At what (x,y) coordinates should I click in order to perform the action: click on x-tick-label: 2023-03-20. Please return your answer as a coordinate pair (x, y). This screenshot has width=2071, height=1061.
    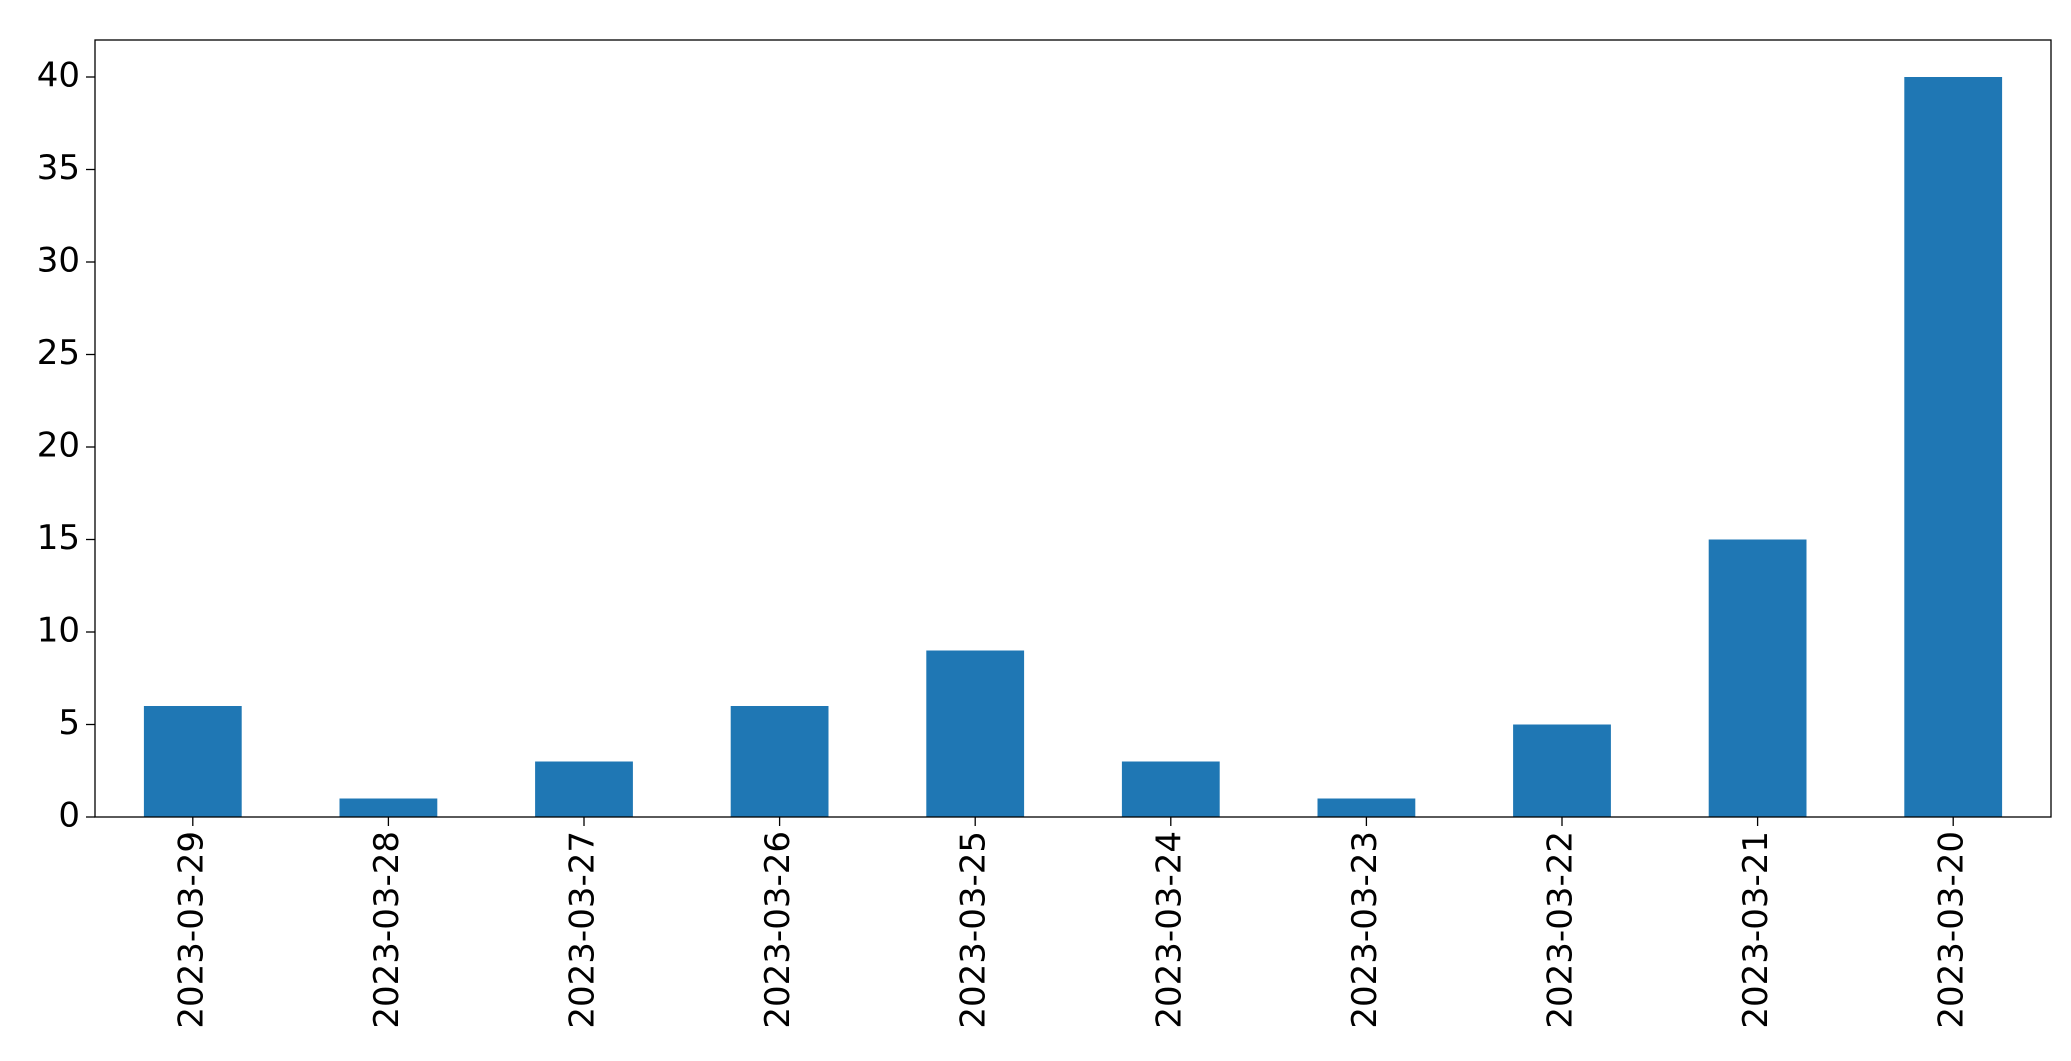
    Looking at the image, I should click on (1952, 930).